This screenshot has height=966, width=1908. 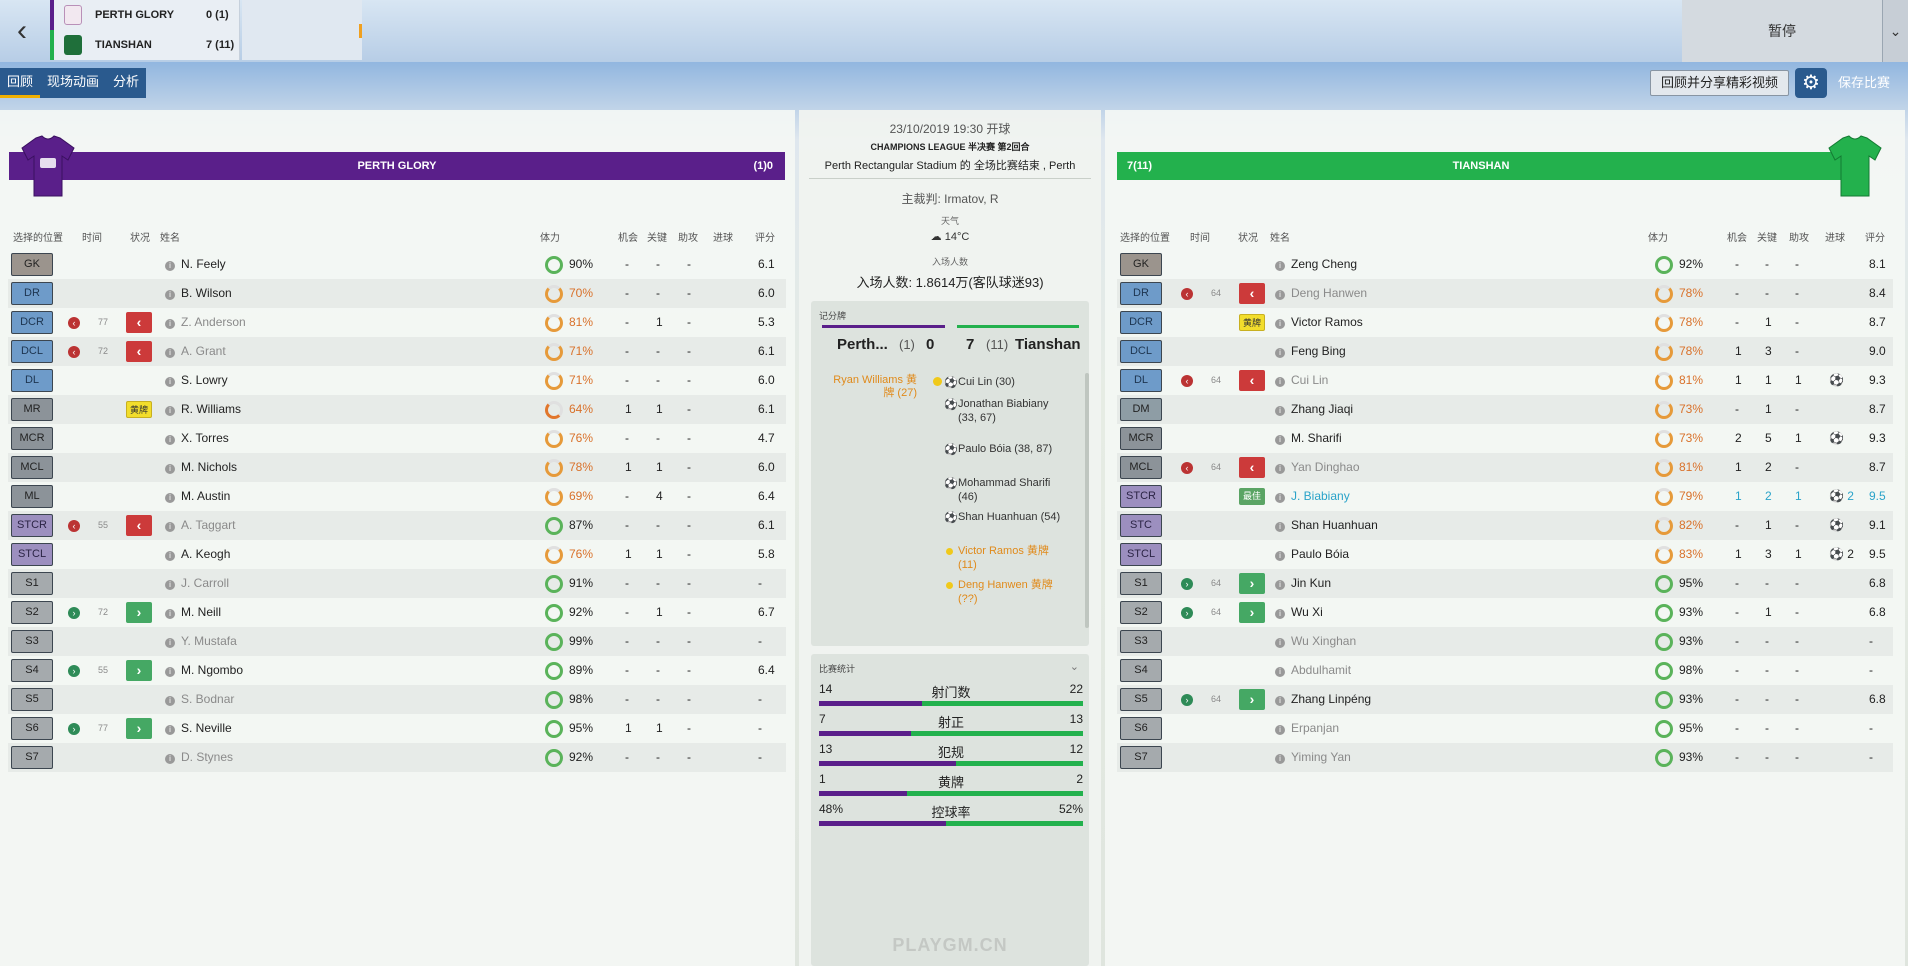 I want to click on player-row: DL i S. Lowry 71% - - - 6.0, so click(x=397, y=380).